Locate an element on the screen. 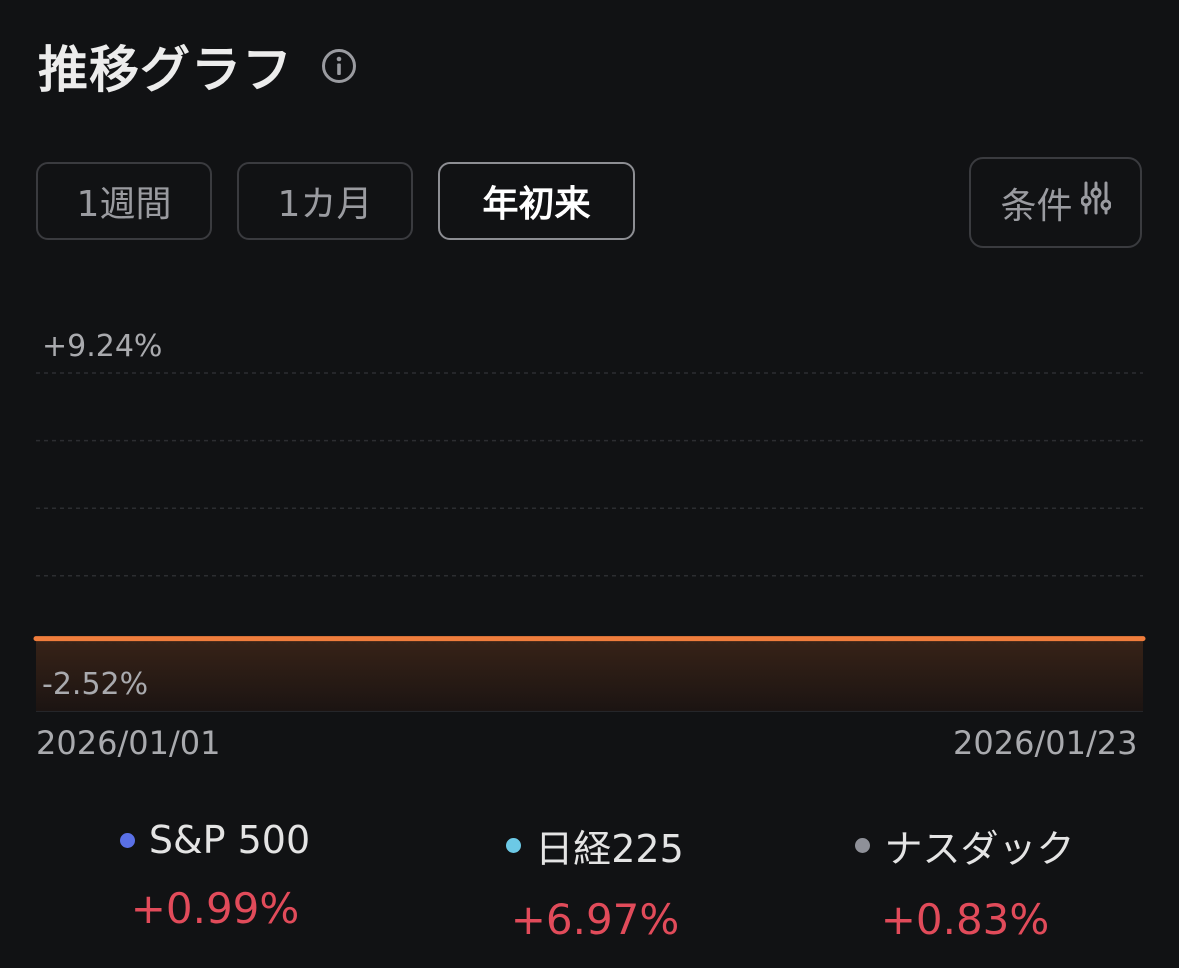 The width and height of the screenshot is (1179, 968). tab-label: 1週間 is located at coordinates (124, 204).